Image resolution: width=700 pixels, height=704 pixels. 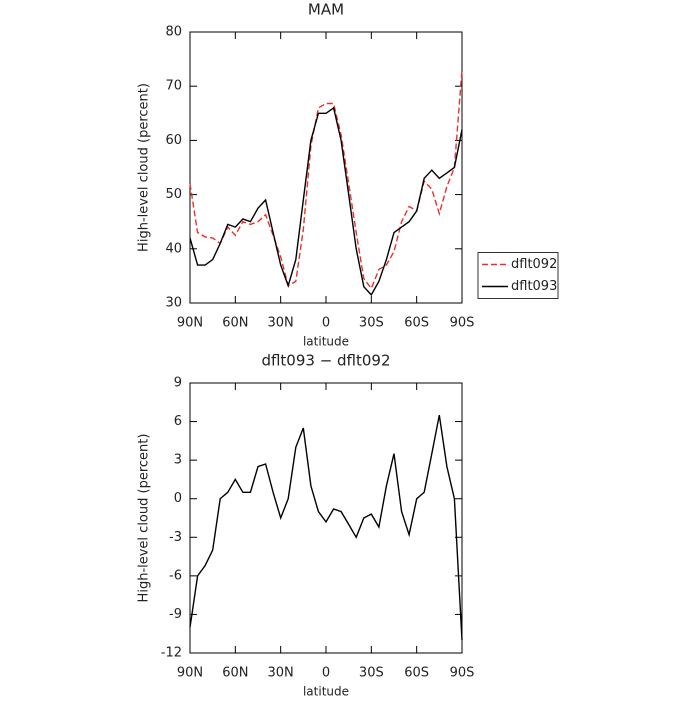 What do you see at coordinates (173, 140) in the screenshot?
I see `y-tick-label: 60` at bounding box center [173, 140].